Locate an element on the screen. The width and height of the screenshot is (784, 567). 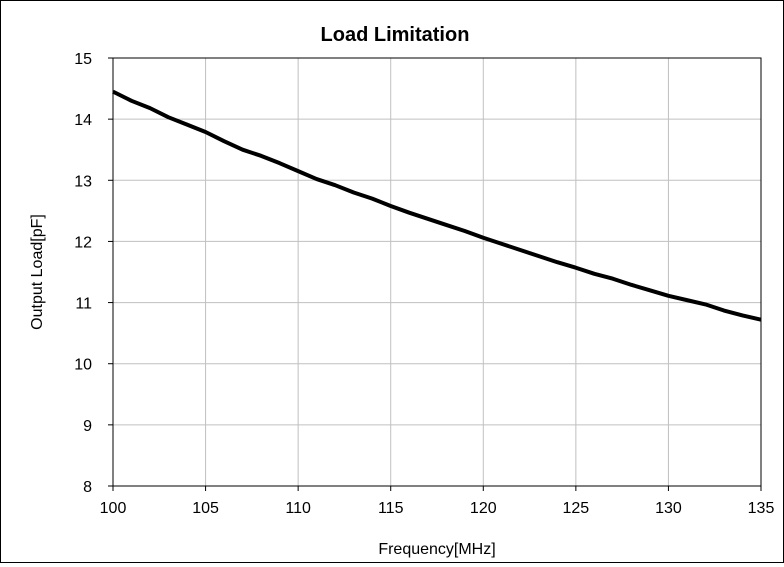
y-tick-label: 11 is located at coordinates (83, 304).